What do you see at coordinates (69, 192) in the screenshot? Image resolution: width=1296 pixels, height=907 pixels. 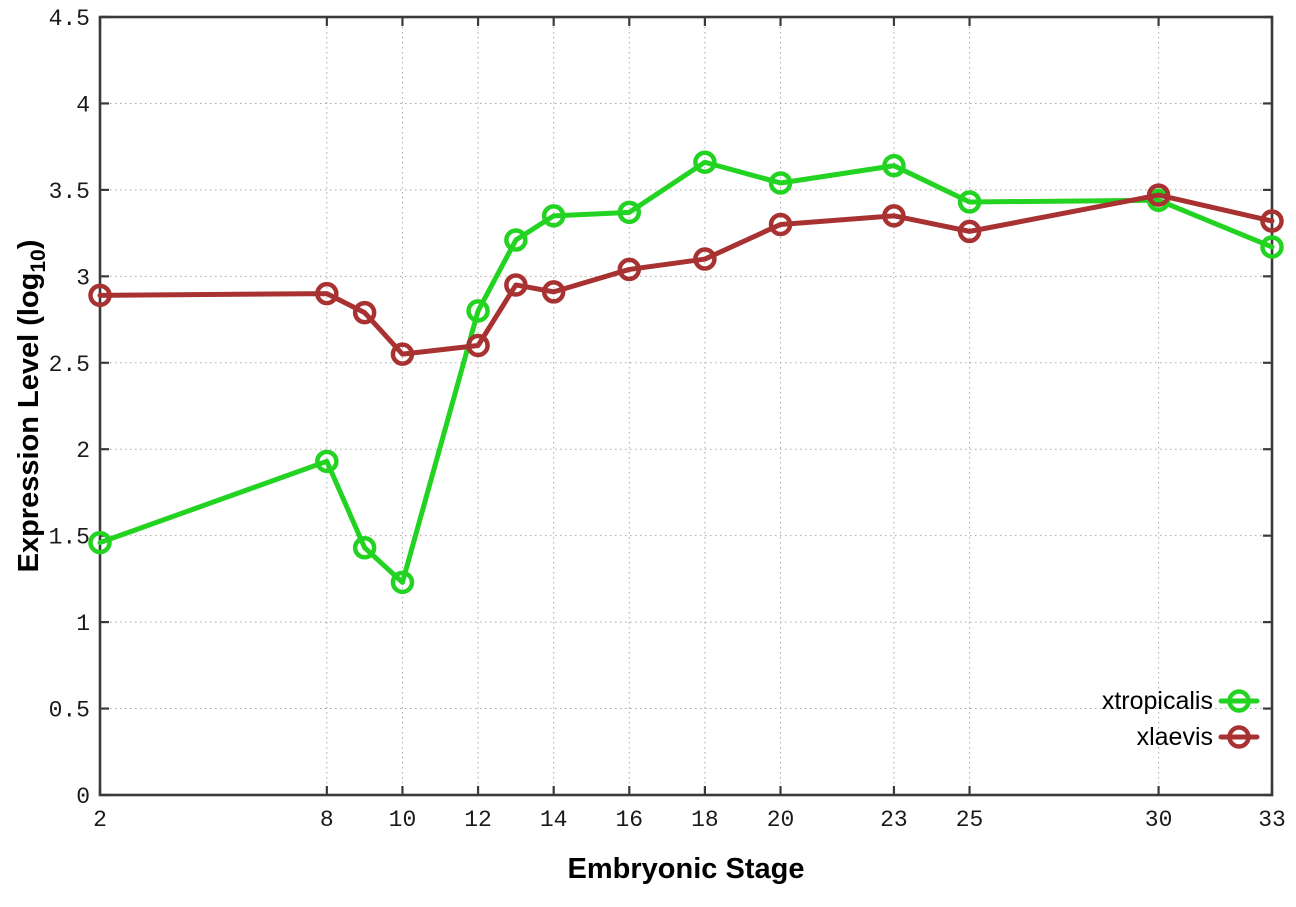 I see `y-tick-label: 3.5` at bounding box center [69, 192].